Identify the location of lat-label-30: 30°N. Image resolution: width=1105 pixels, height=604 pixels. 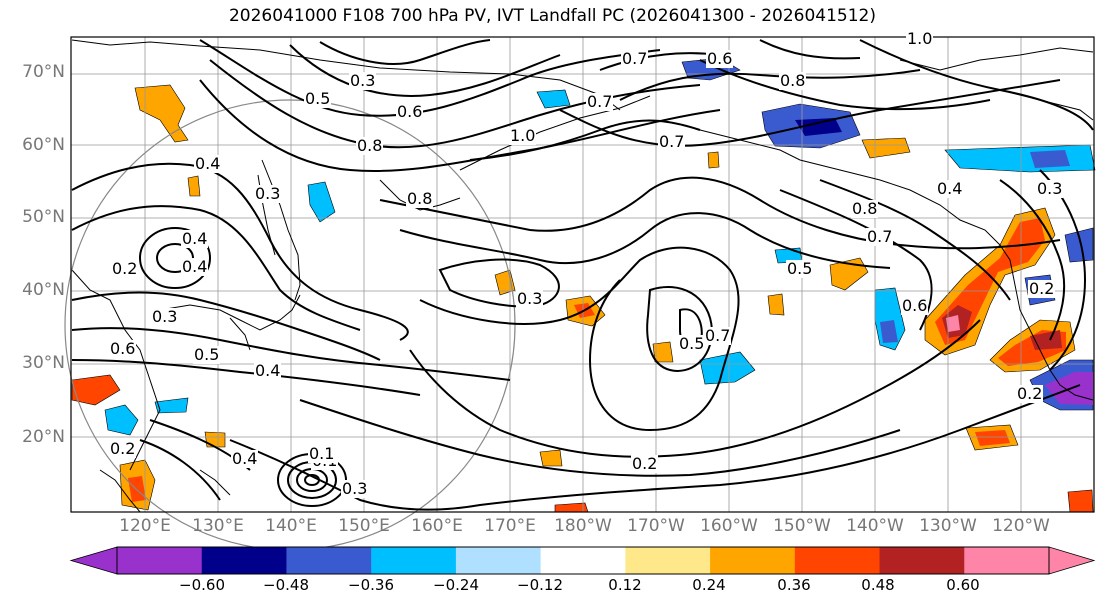
(43, 363).